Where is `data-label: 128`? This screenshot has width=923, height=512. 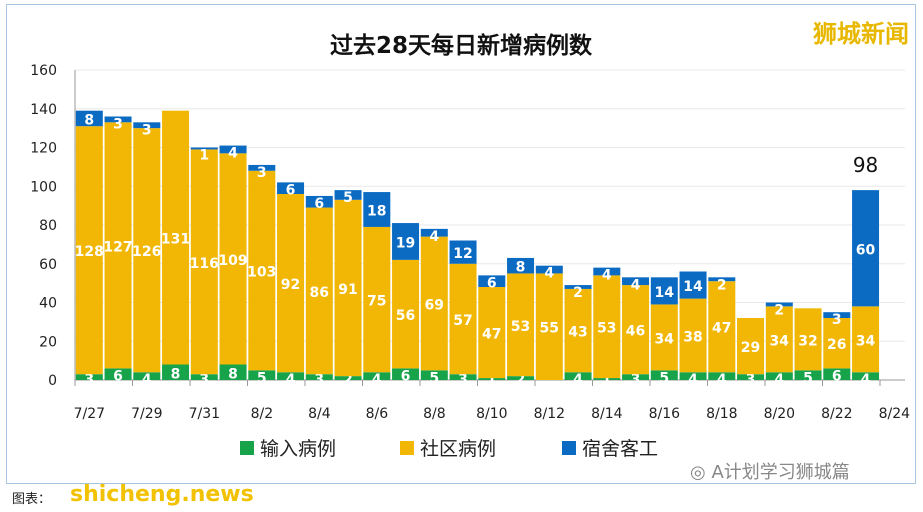
data-label: 128 is located at coordinates (89, 252).